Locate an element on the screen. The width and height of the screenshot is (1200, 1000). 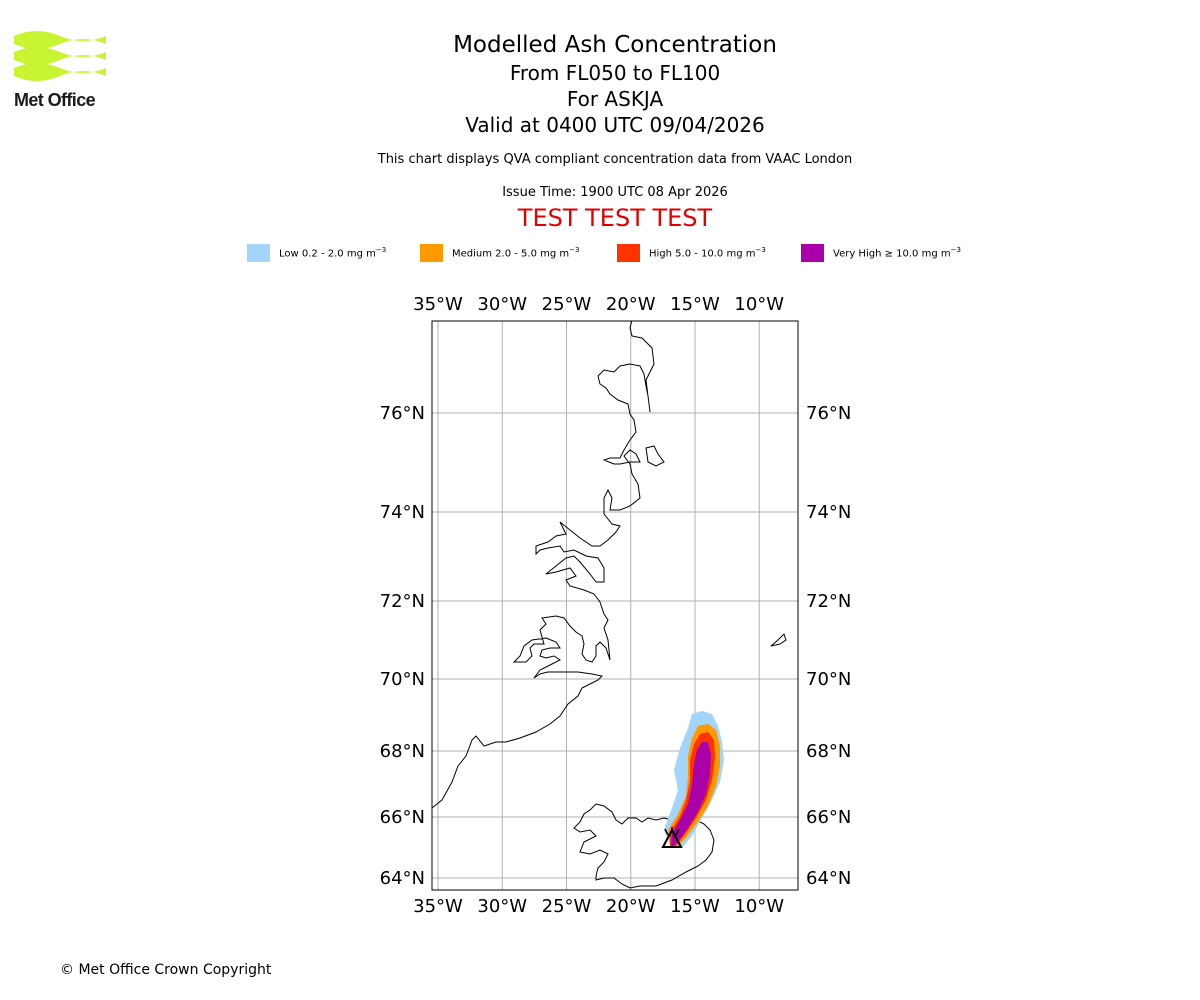
island-outline is located at coordinates (655, 456).